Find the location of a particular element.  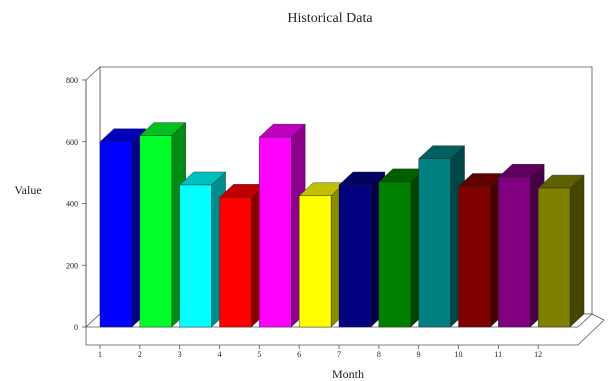

x-tick-label: 10 is located at coordinates (459, 354).